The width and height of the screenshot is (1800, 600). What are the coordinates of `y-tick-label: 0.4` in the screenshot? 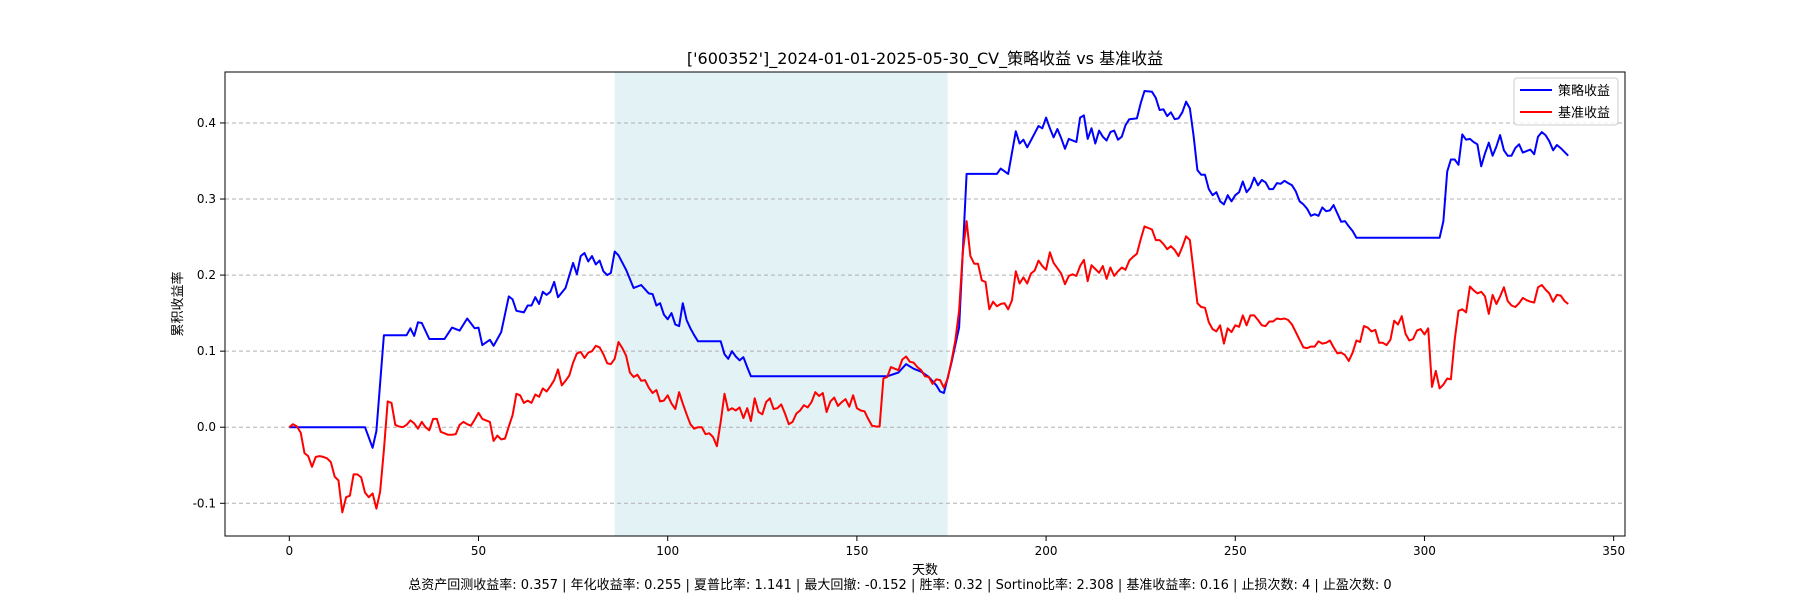 It's located at (206, 123).